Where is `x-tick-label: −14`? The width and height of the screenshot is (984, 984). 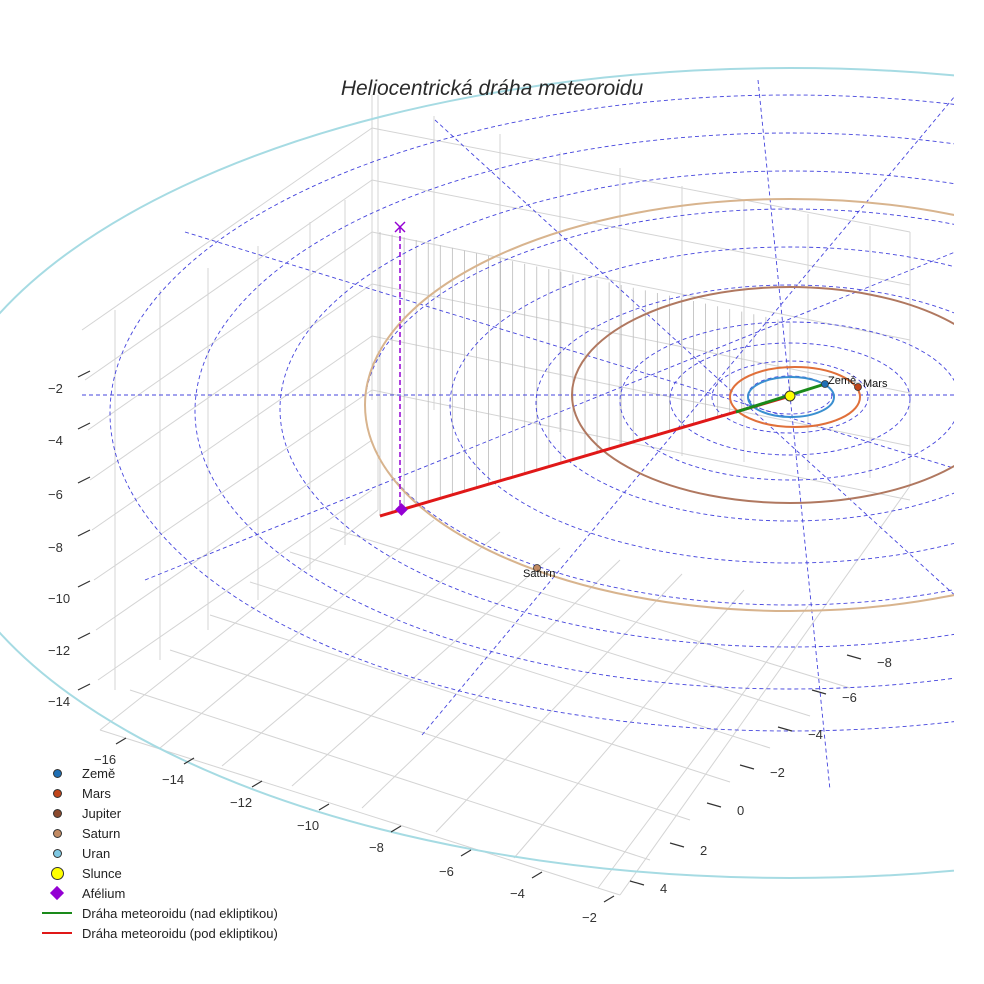
x-tick-label: −14 is located at coordinates (173, 779).